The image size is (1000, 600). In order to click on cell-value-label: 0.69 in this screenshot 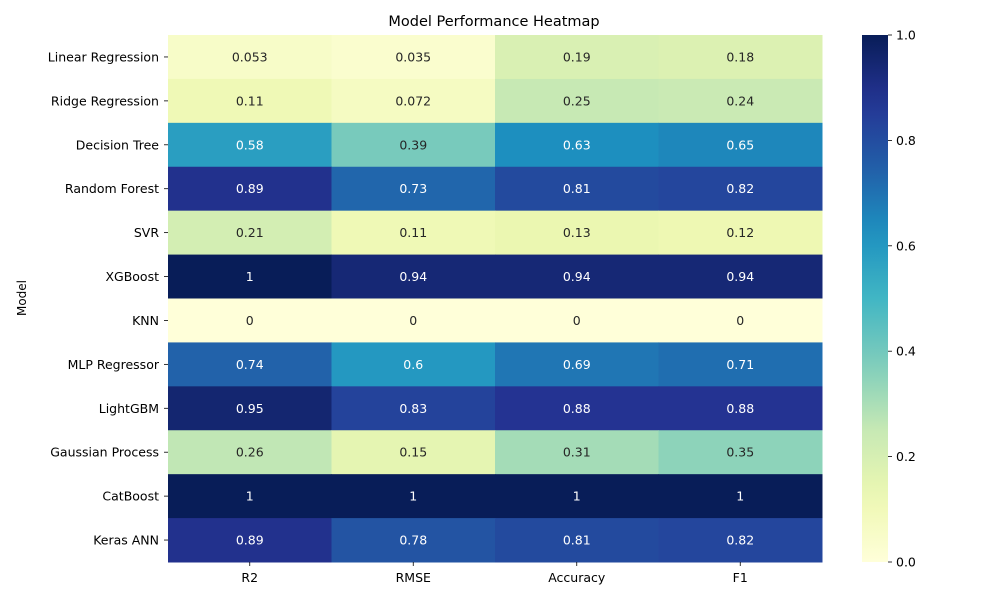, I will do `click(577, 364)`.